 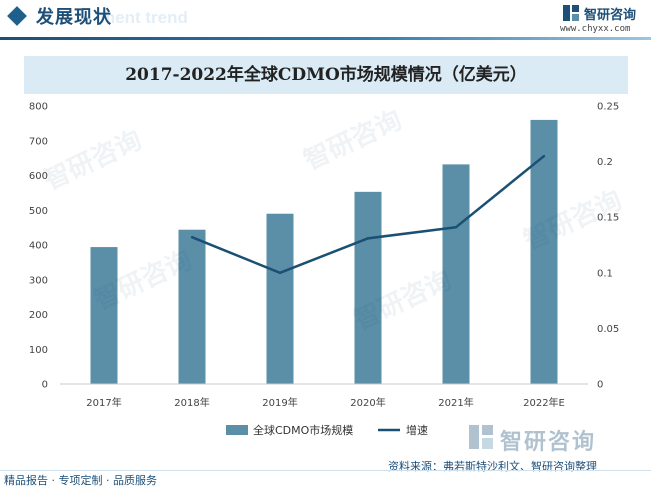 What do you see at coordinates (544, 402) in the screenshot?
I see `x-tick-label: 2022年E` at bounding box center [544, 402].